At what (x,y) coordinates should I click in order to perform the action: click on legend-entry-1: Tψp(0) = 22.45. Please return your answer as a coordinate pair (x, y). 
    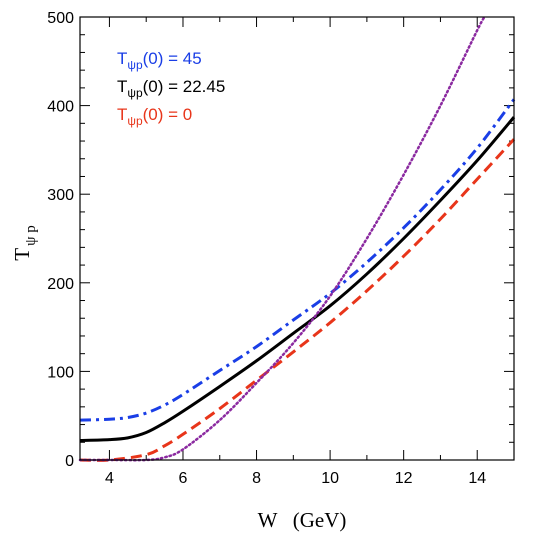
    Looking at the image, I should click on (171, 88).